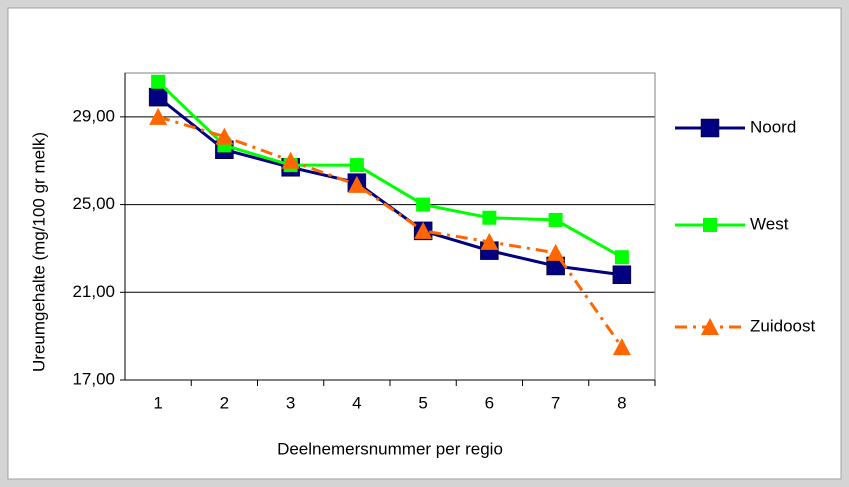 The width and height of the screenshot is (849, 487). Describe the element at coordinates (769, 223) in the screenshot. I see `legend-label: West` at that location.